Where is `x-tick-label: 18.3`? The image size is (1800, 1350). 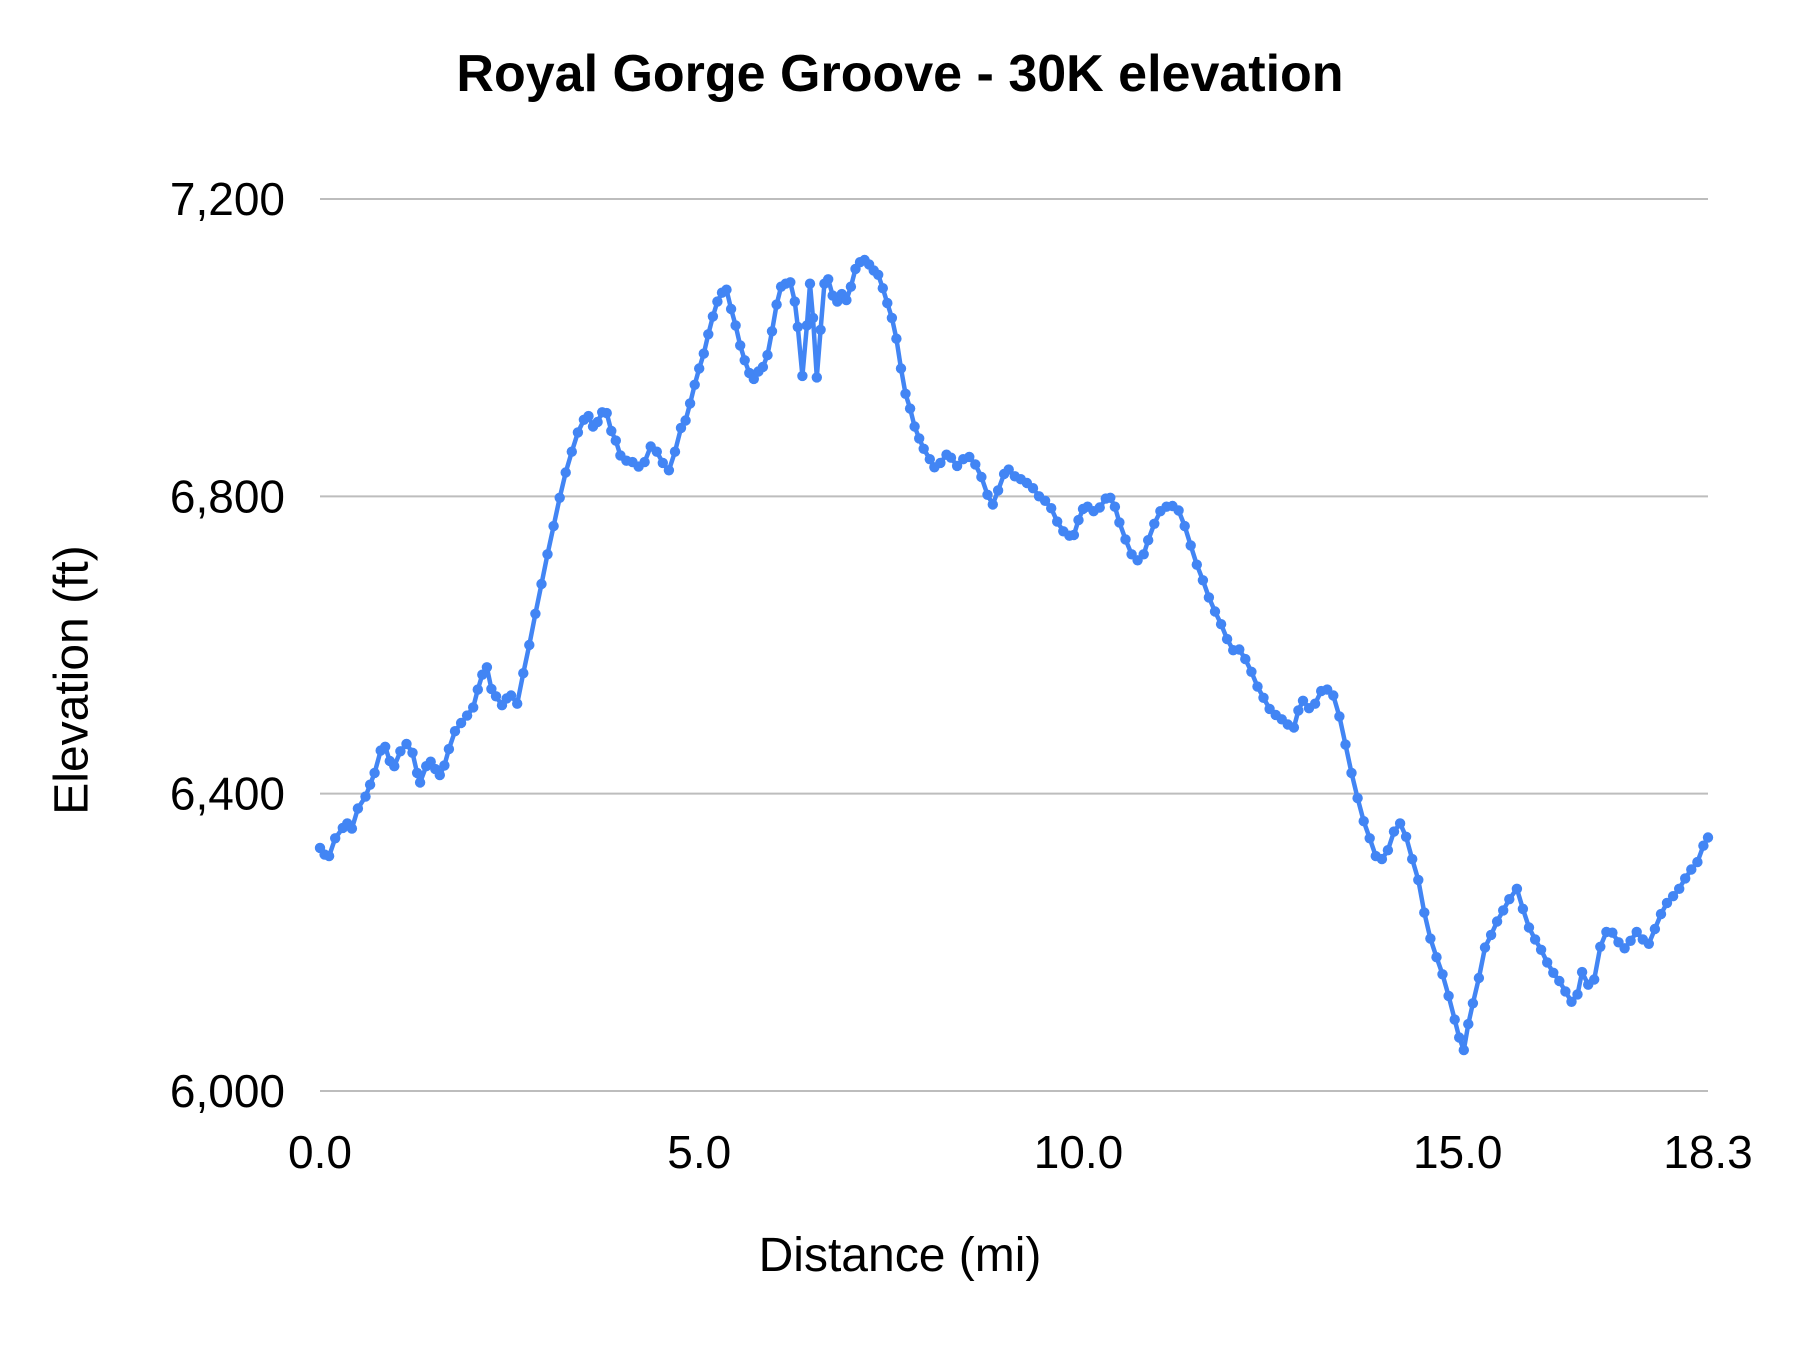
x-tick-label: 18.3 is located at coordinates (1708, 1152).